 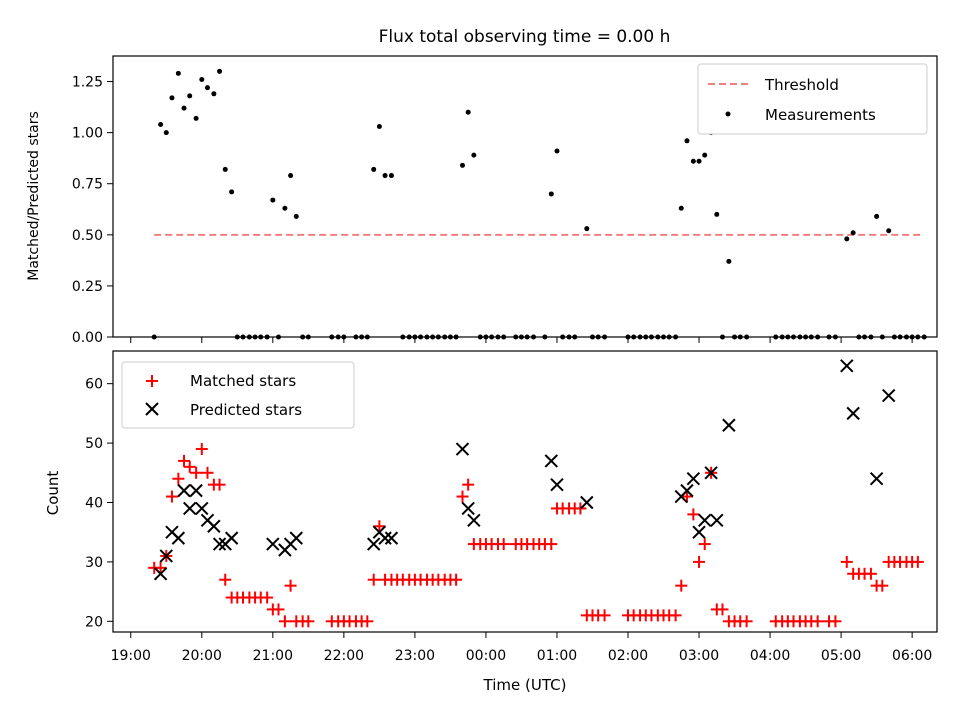 What do you see at coordinates (202, 656) in the screenshot?
I see `bottom-x-tick-label: 20:00` at bounding box center [202, 656].